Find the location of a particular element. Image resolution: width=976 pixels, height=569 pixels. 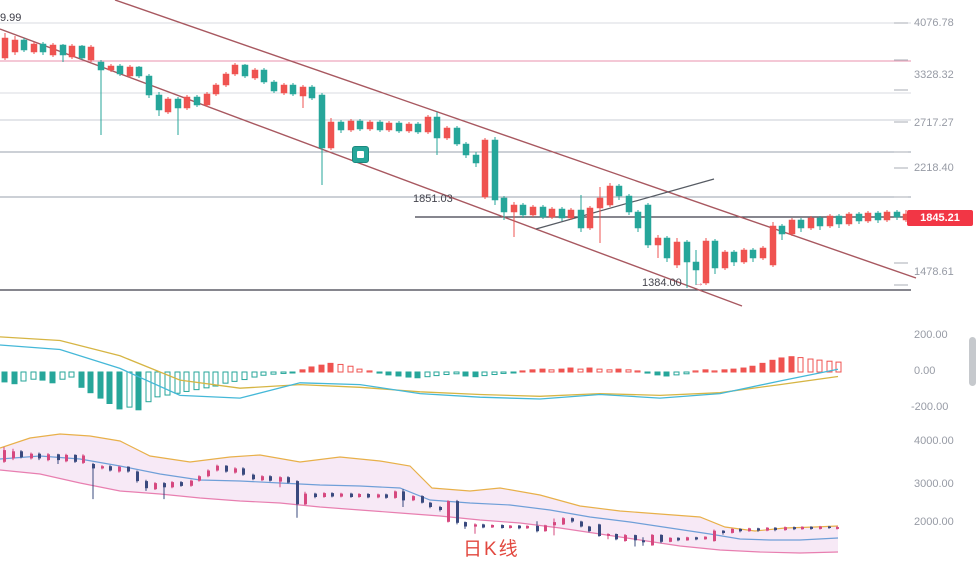

trend-line is located at coordinates (625, 204).